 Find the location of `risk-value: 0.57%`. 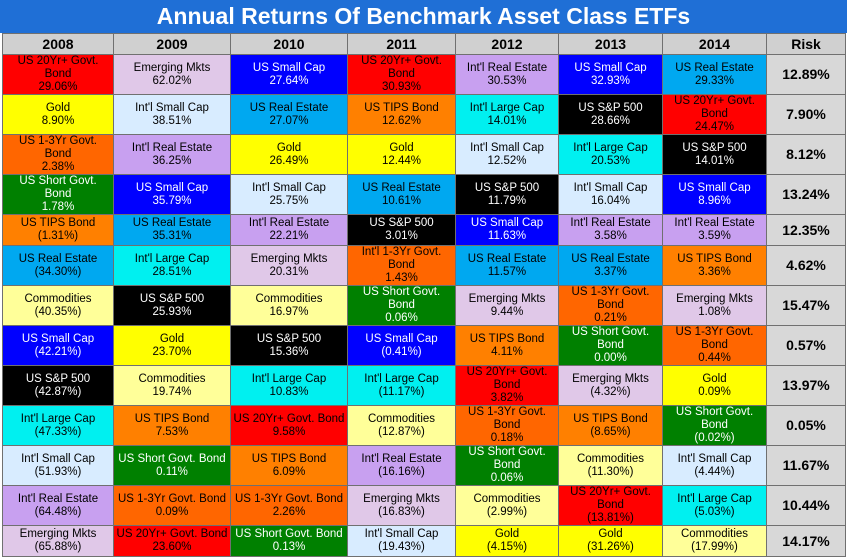

risk-value: 0.57% is located at coordinates (806, 345).